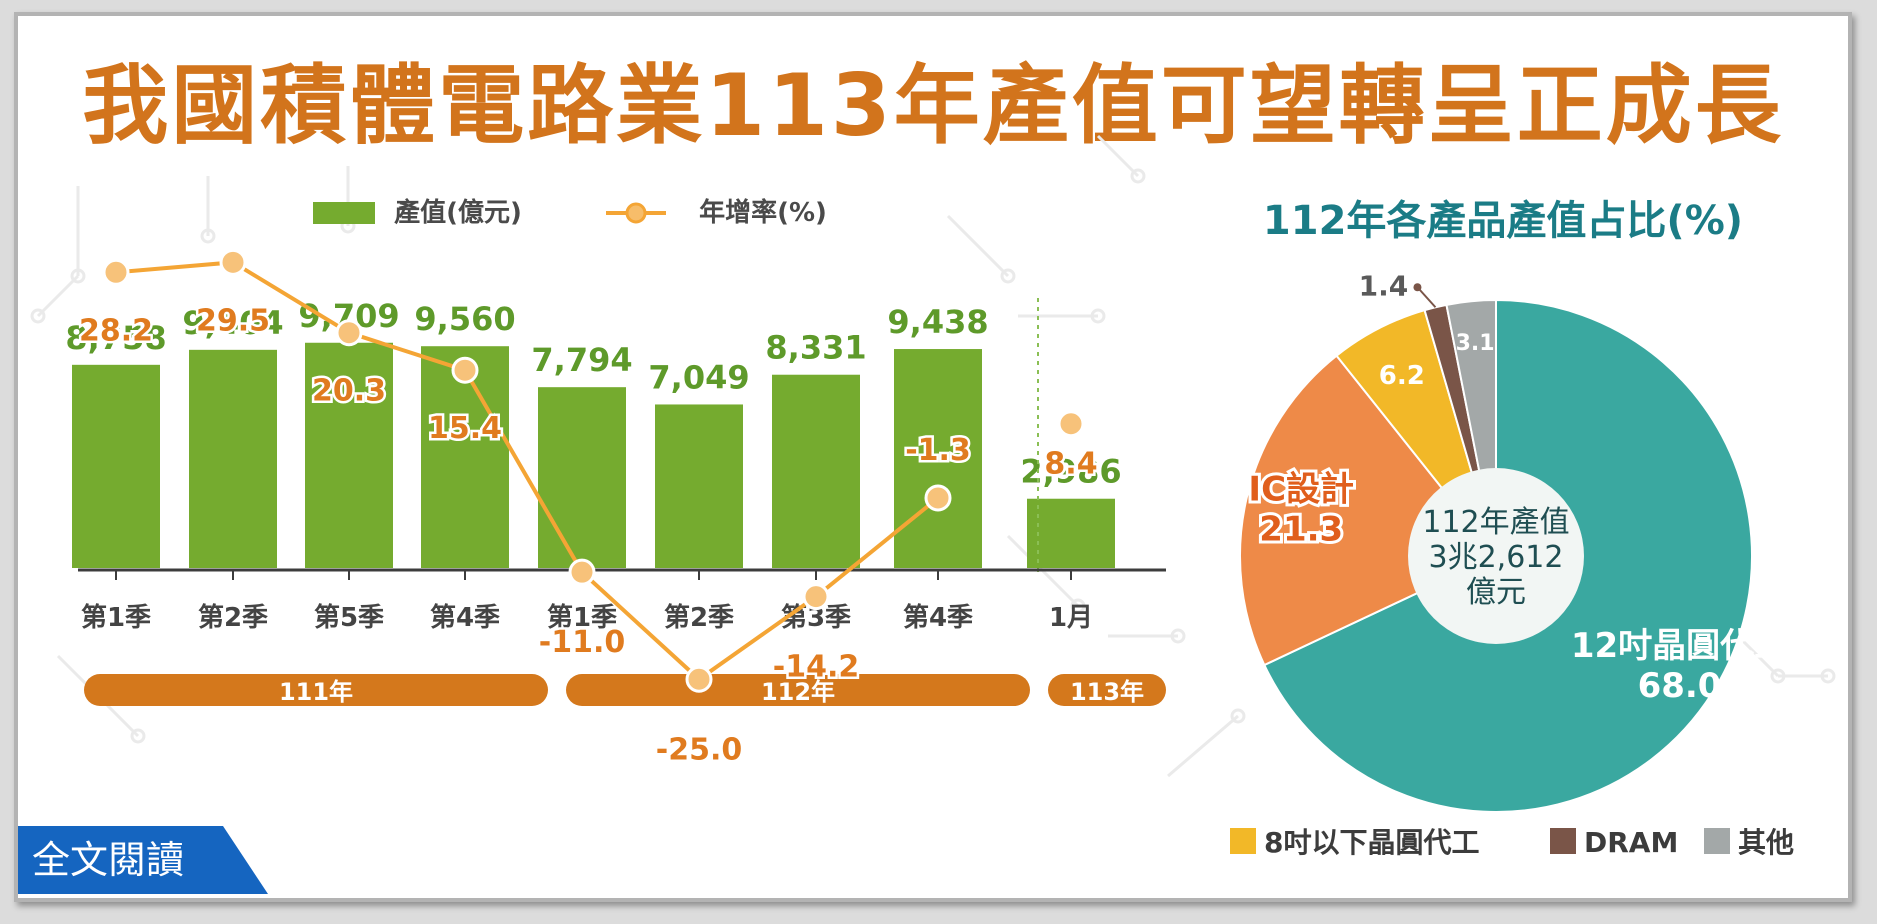  I want to click on bar-value-label: 9,404, so click(232, 323).